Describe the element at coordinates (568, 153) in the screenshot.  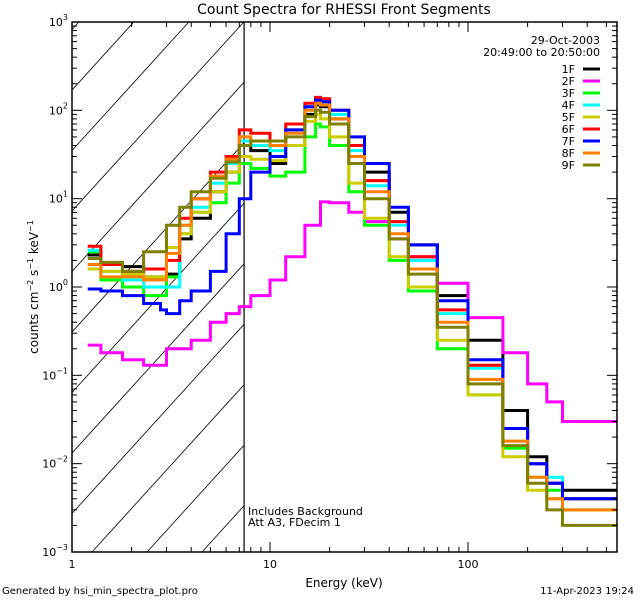
I see `legend-label-8F: 8F` at that location.